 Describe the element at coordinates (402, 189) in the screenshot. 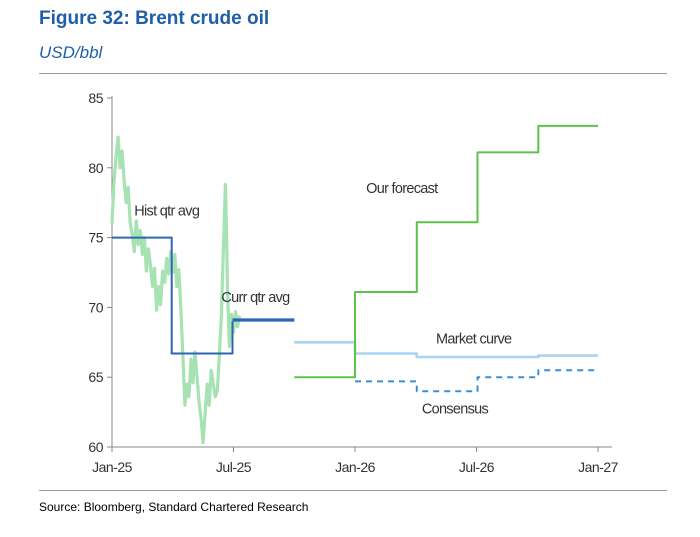

I see `annotation-label: Our forecast` at that location.